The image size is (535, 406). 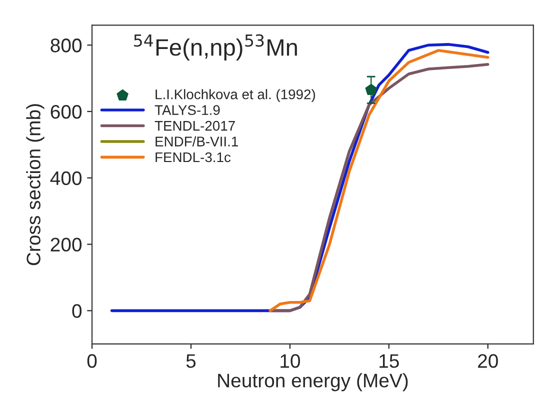 I want to click on y-tick-label: 800, so click(x=66, y=45).